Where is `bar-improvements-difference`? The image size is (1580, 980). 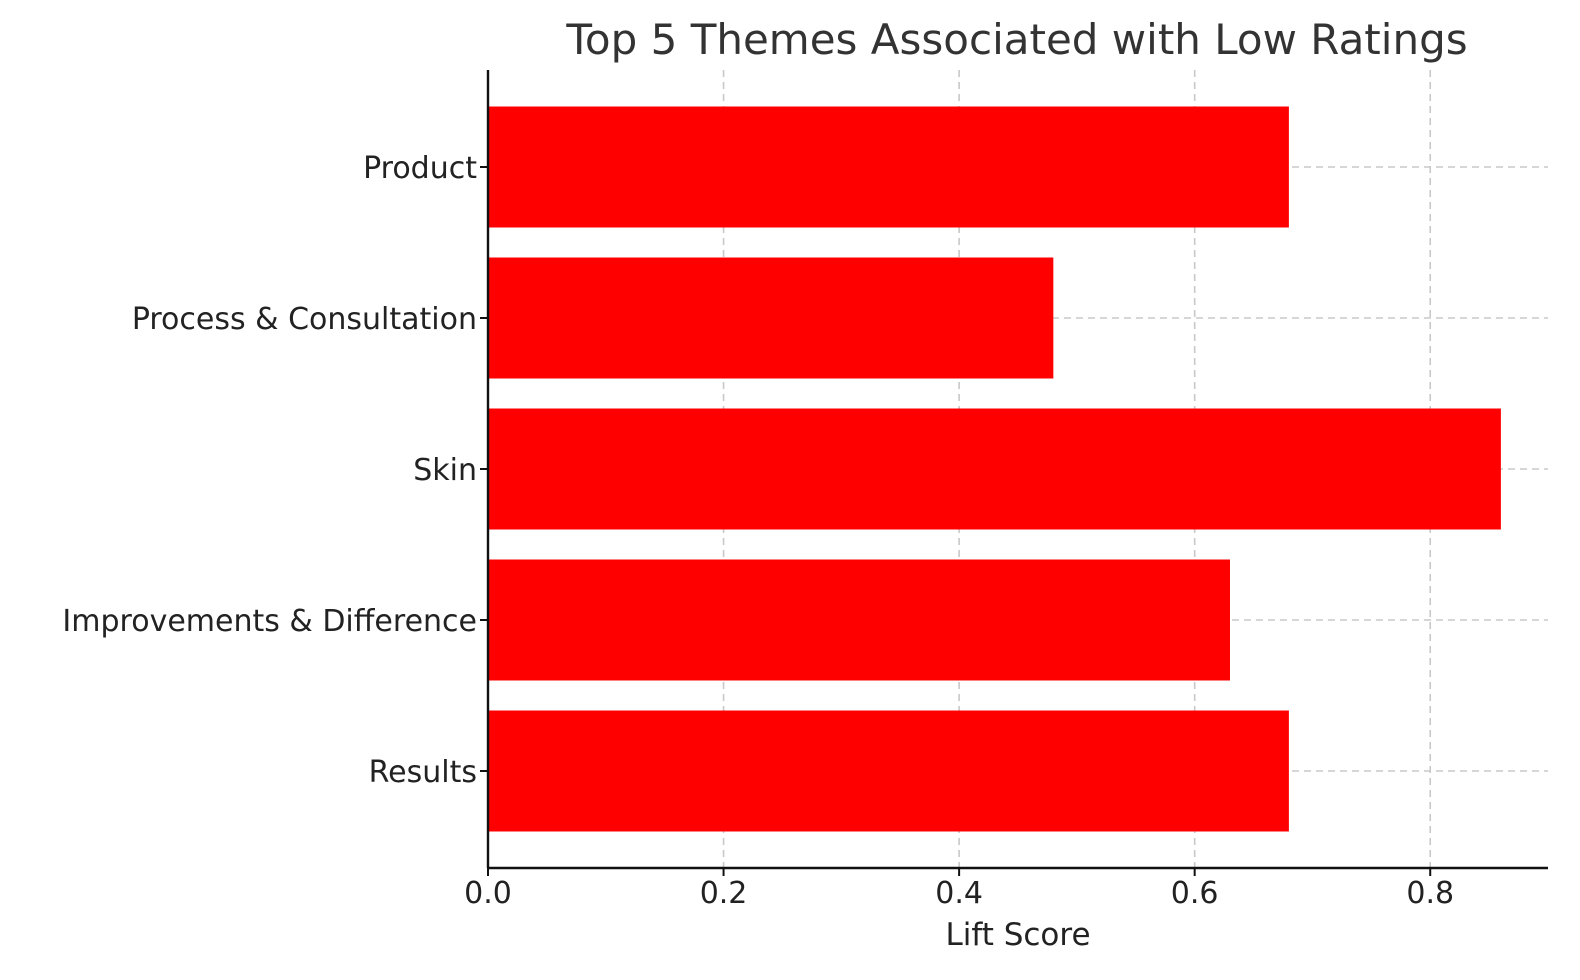 bar-improvements-difference is located at coordinates (859, 620).